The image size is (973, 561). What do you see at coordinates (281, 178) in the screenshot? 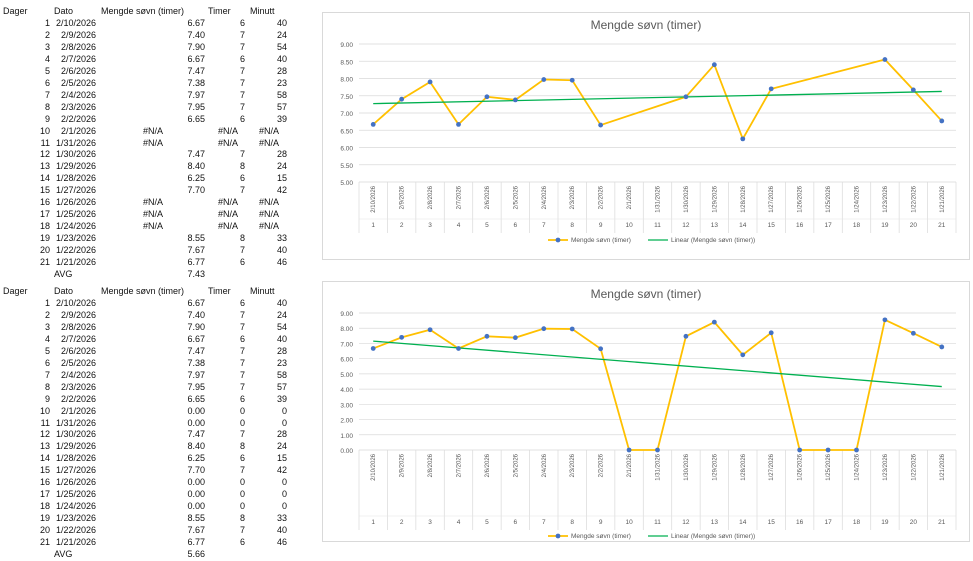
I see `minutes-cell: 15` at bounding box center [281, 178].